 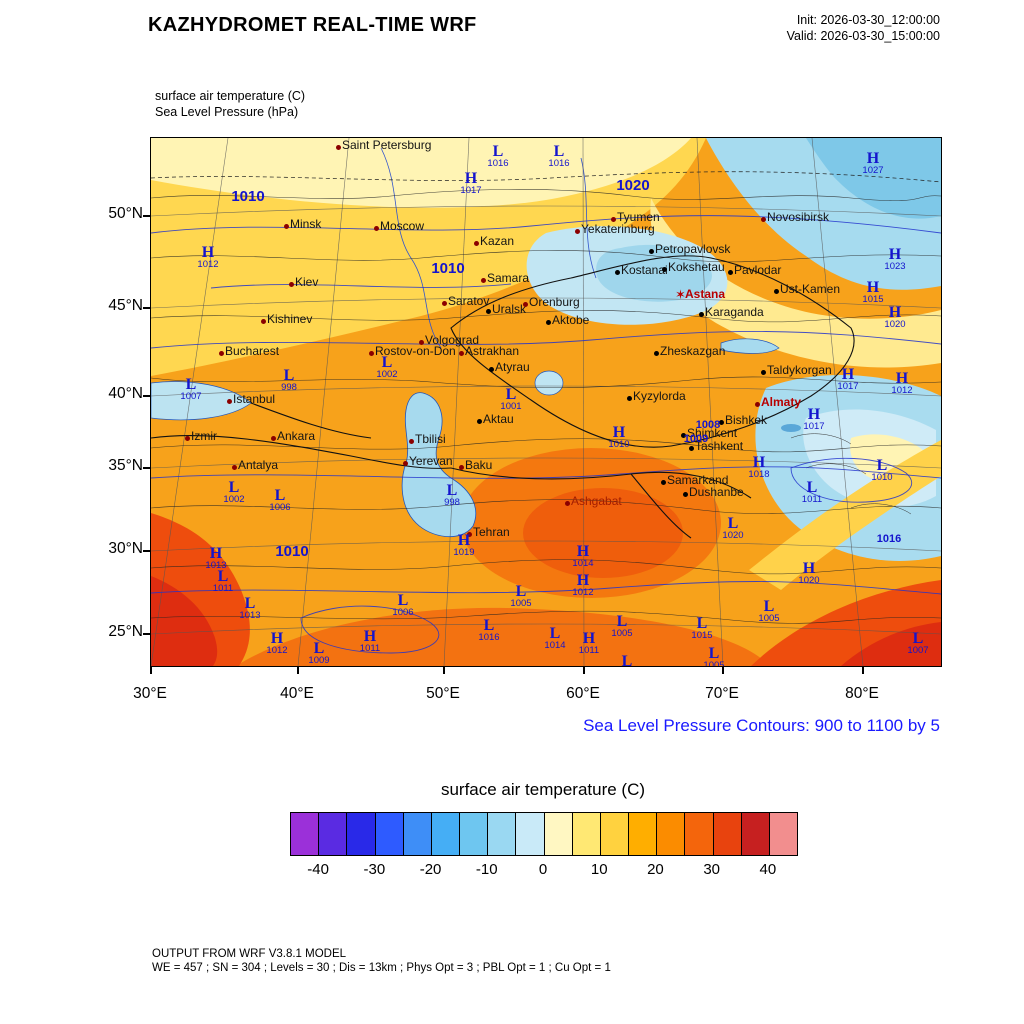 I want to click on colorbar-tick-label: -10, so click(x=486, y=869).